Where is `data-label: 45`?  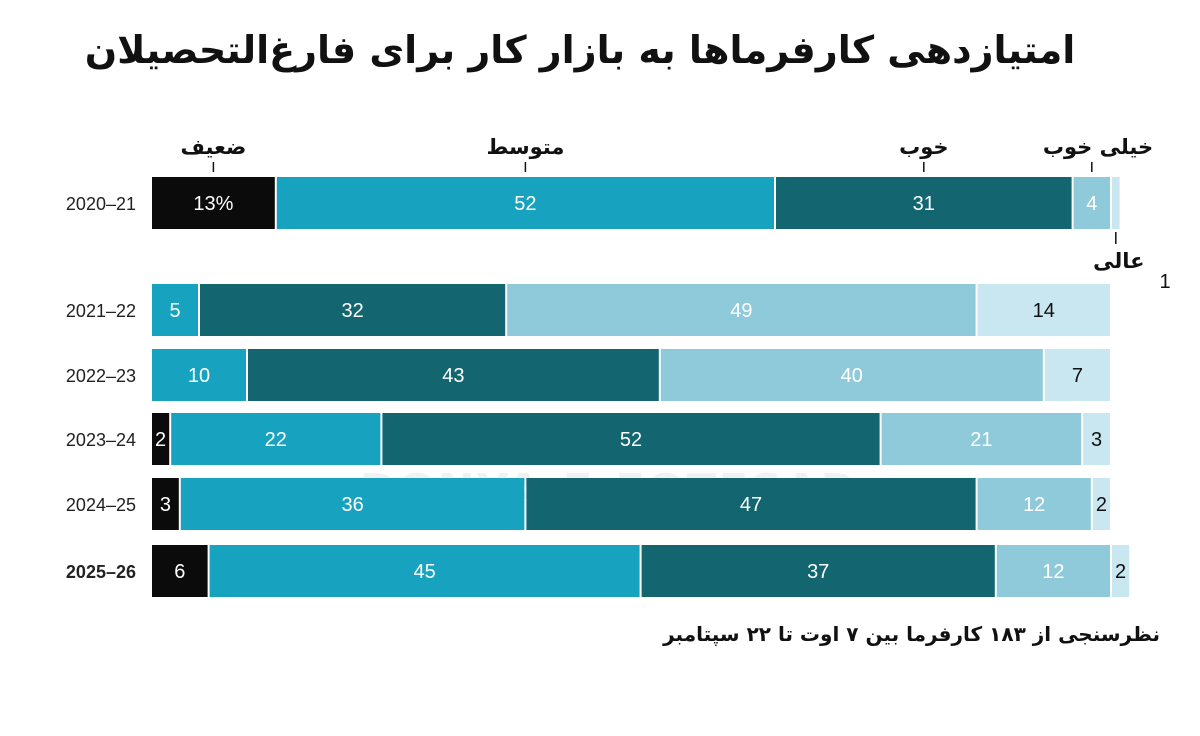
data-label: 45 is located at coordinates (424, 572).